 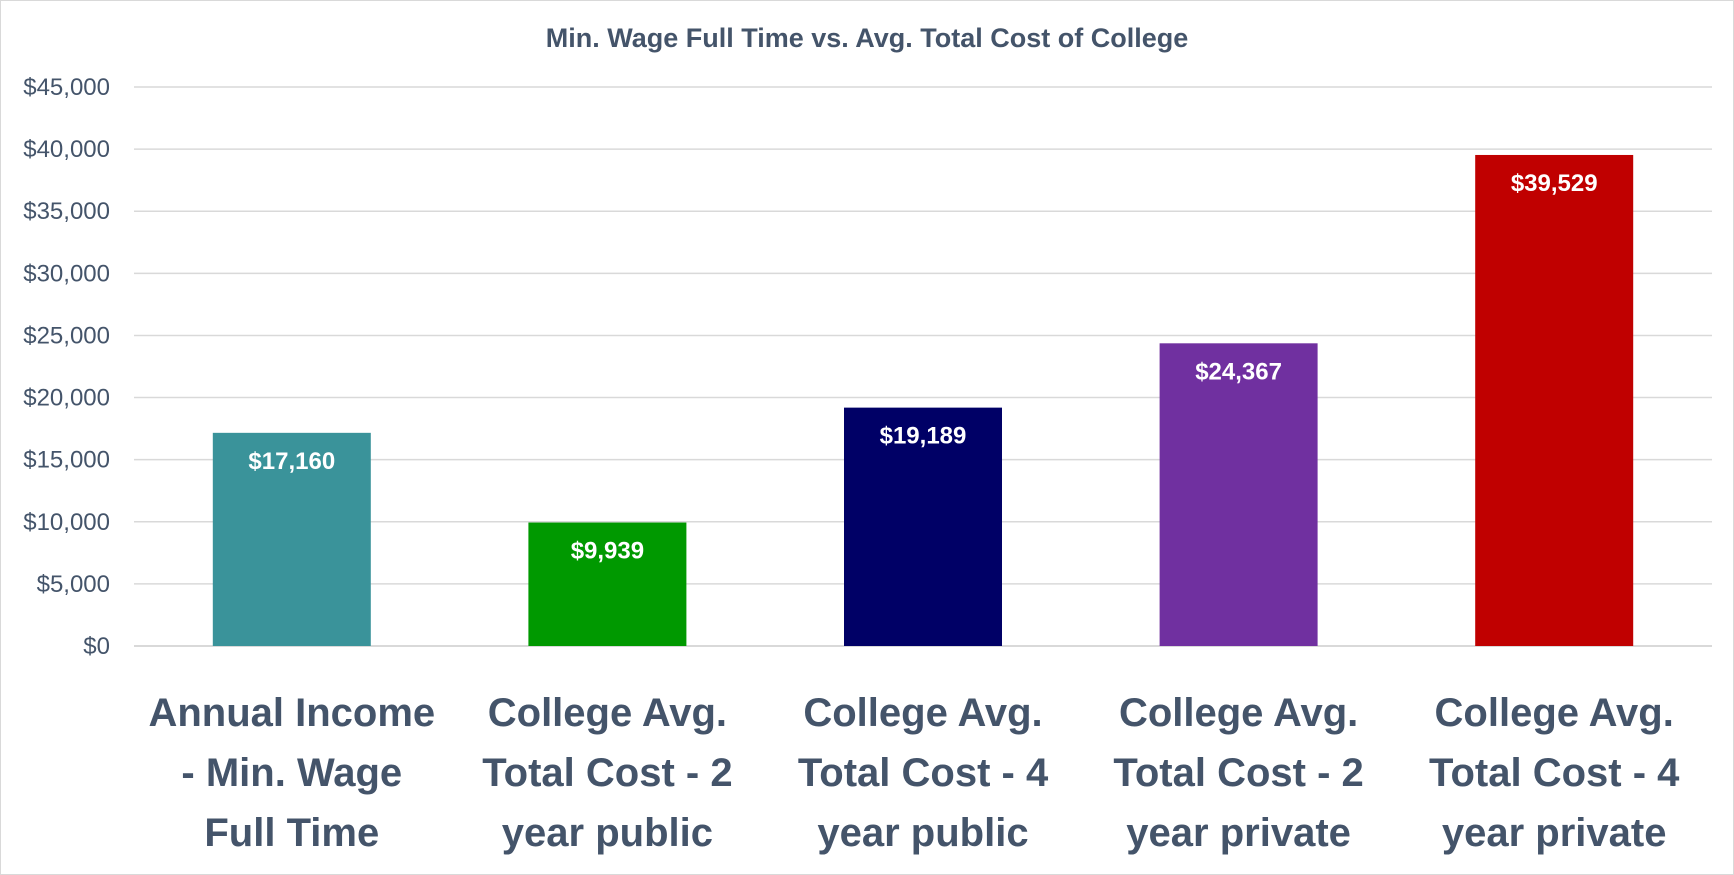 I want to click on y-tick-label: $15,000, so click(x=66, y=460).